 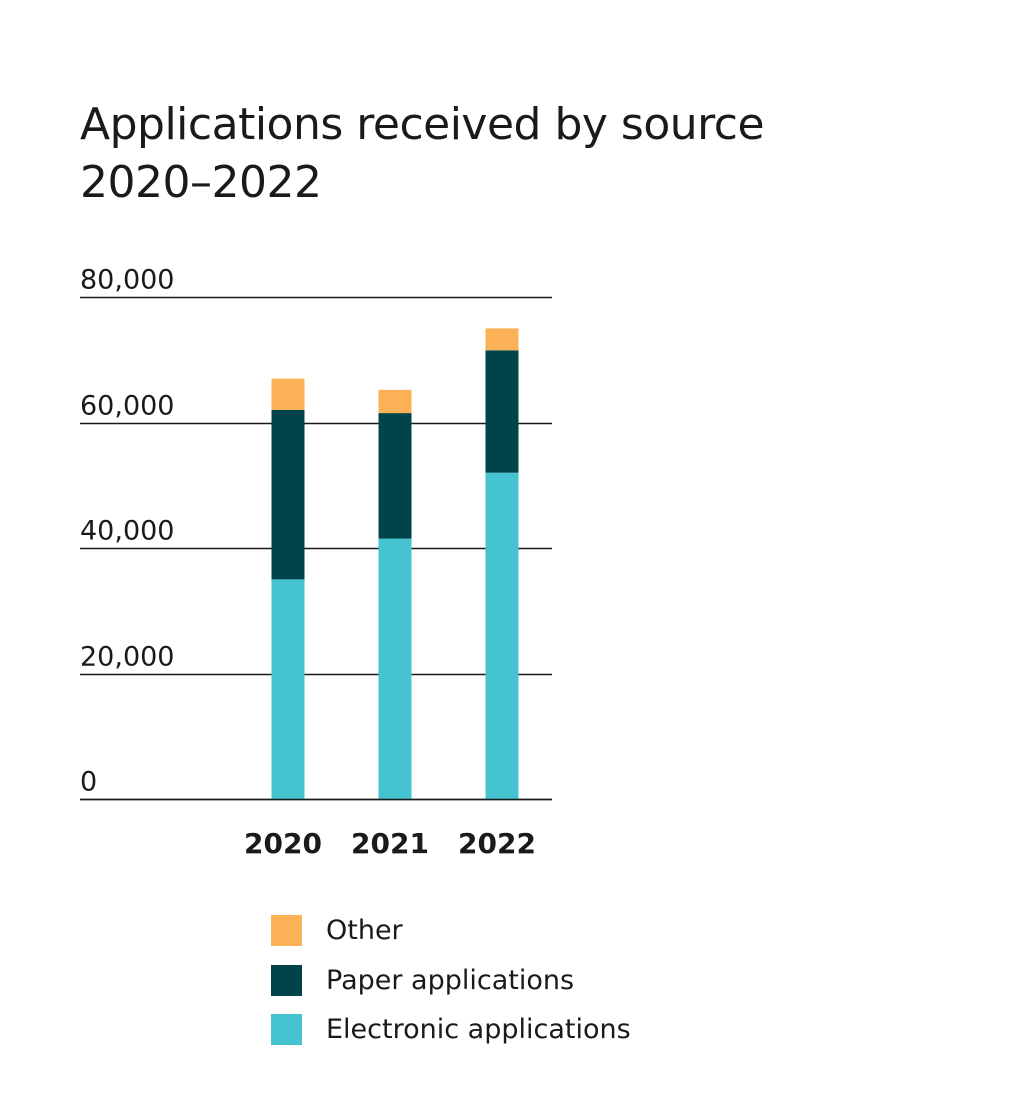 I want to click on x-tick-label-2022: 2022, so click(x=497, y=843).